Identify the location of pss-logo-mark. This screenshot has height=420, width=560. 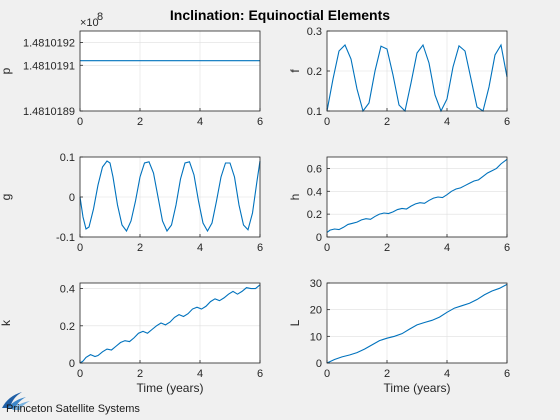
(16, 401).